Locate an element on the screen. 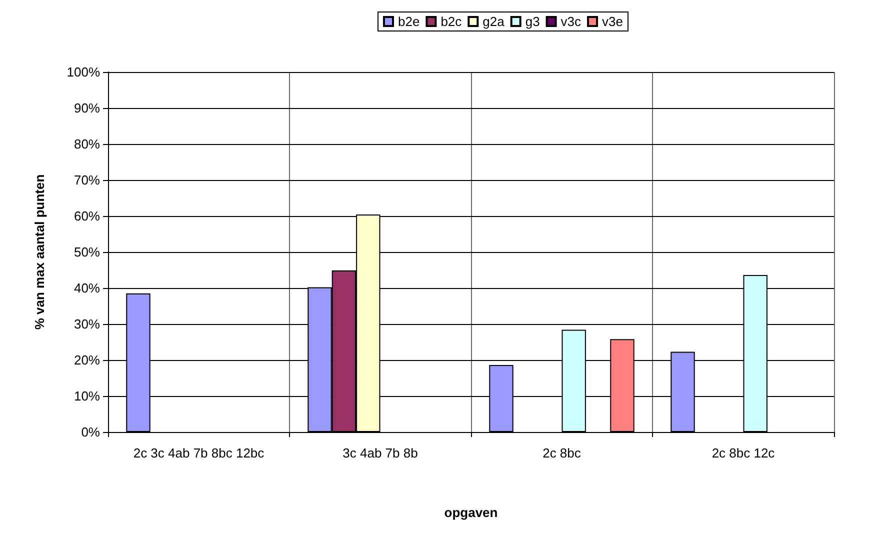 This screenshot has width=870, height=538. y-tick-label: 70% is located at coordinates (87, 180).